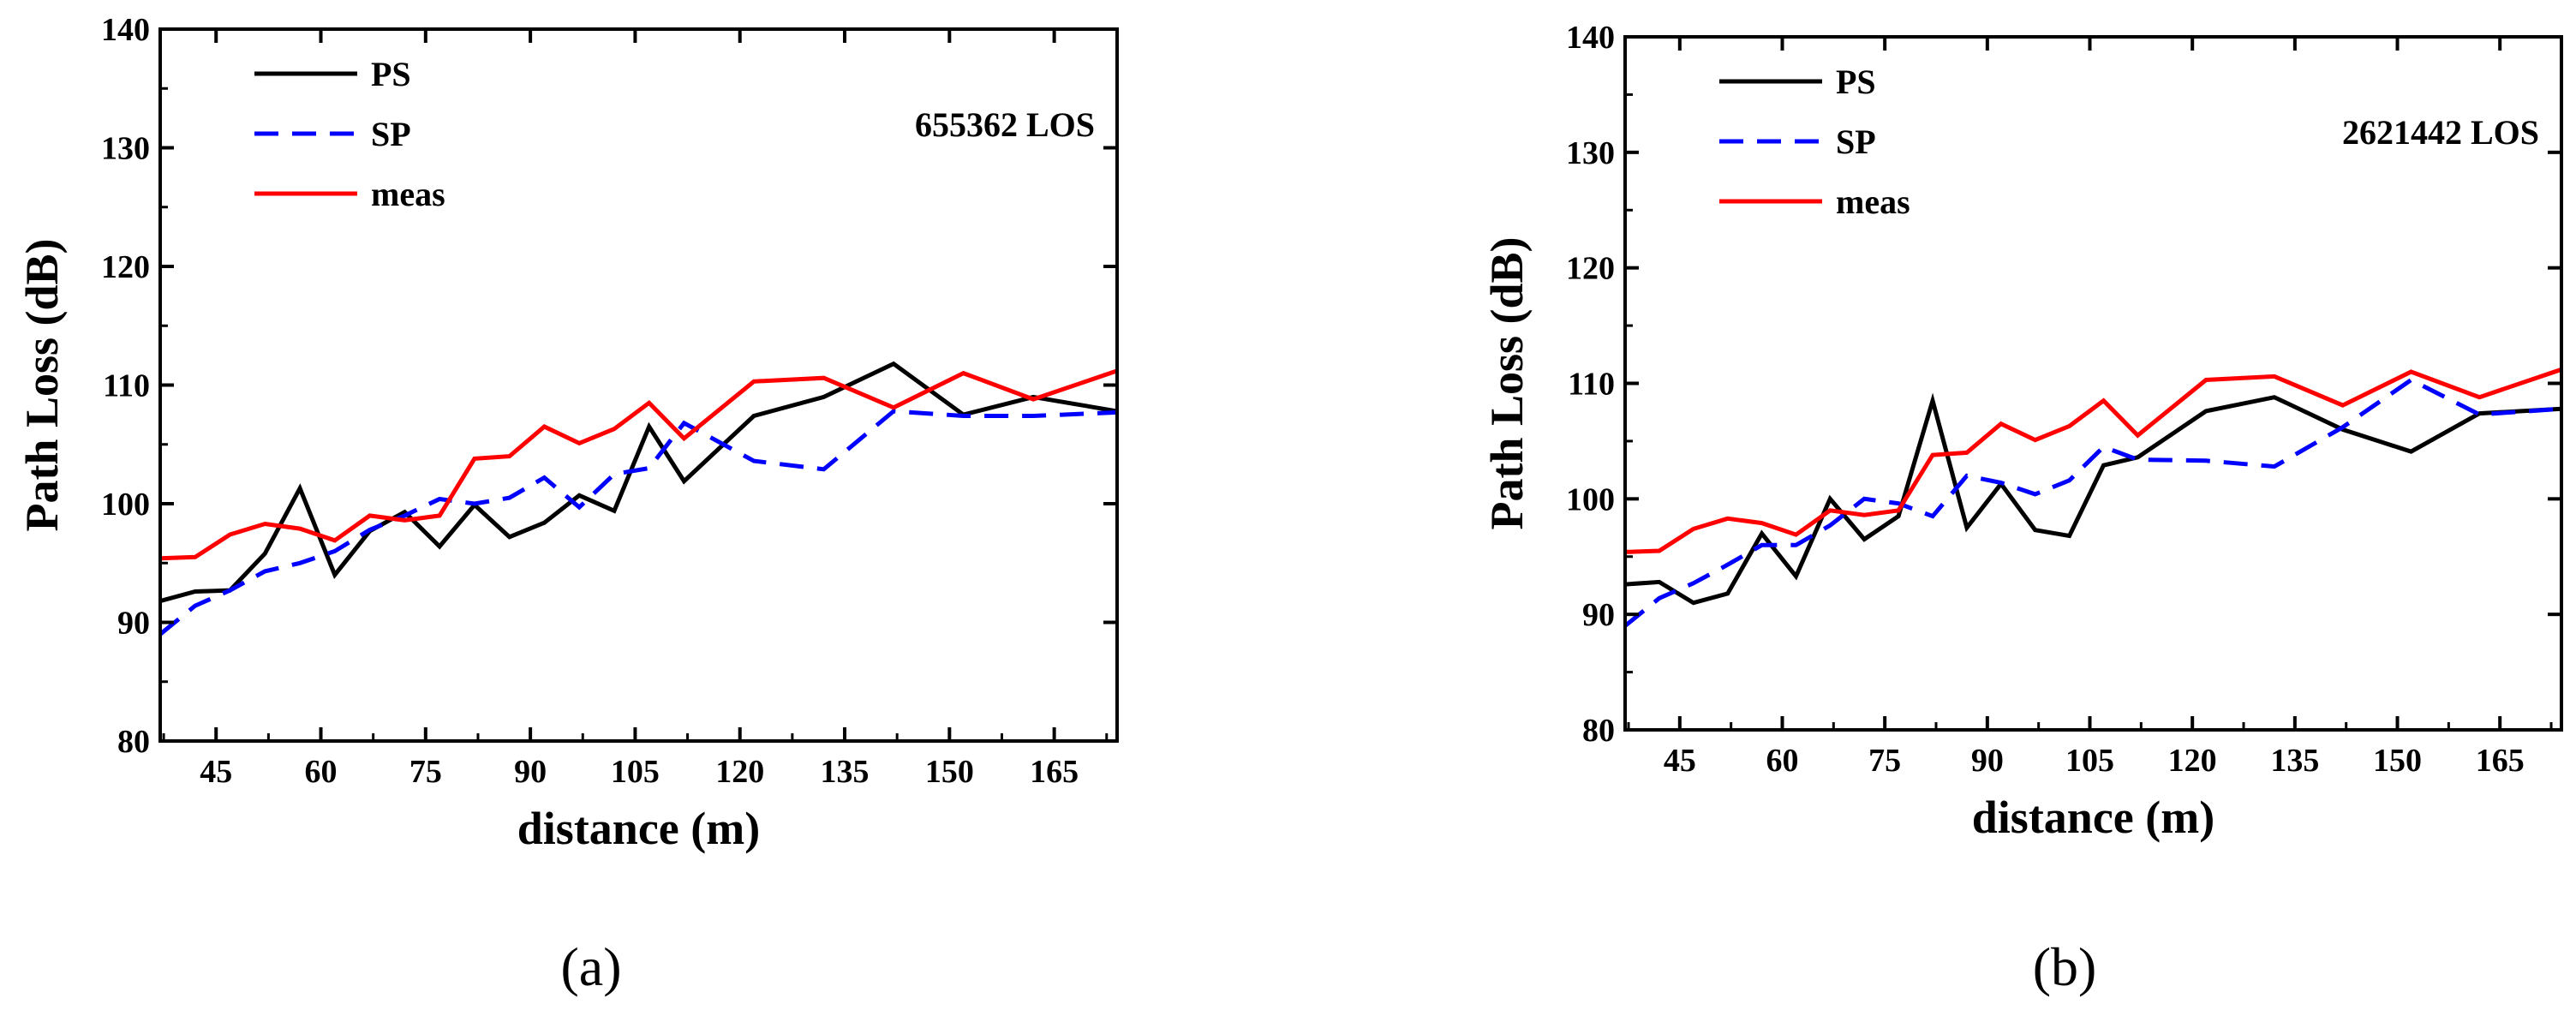 The height and width of the screenshot is (1010, 2576). I want to click on panel-caption: (b), so click(2065, 966).